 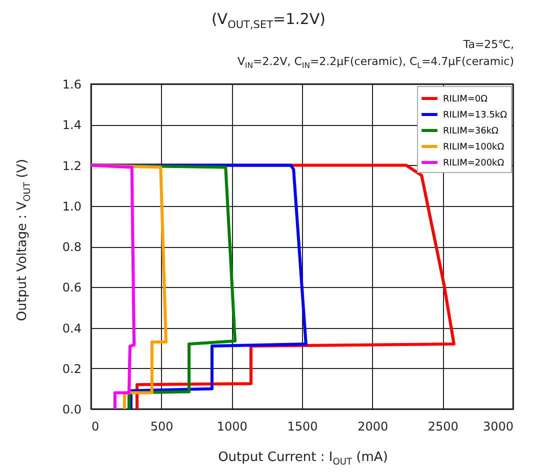 What do you see at coordinates (488, 44) in the screenshot?
I see `text: Ta=25℃,` at bounding box center [488, 44].